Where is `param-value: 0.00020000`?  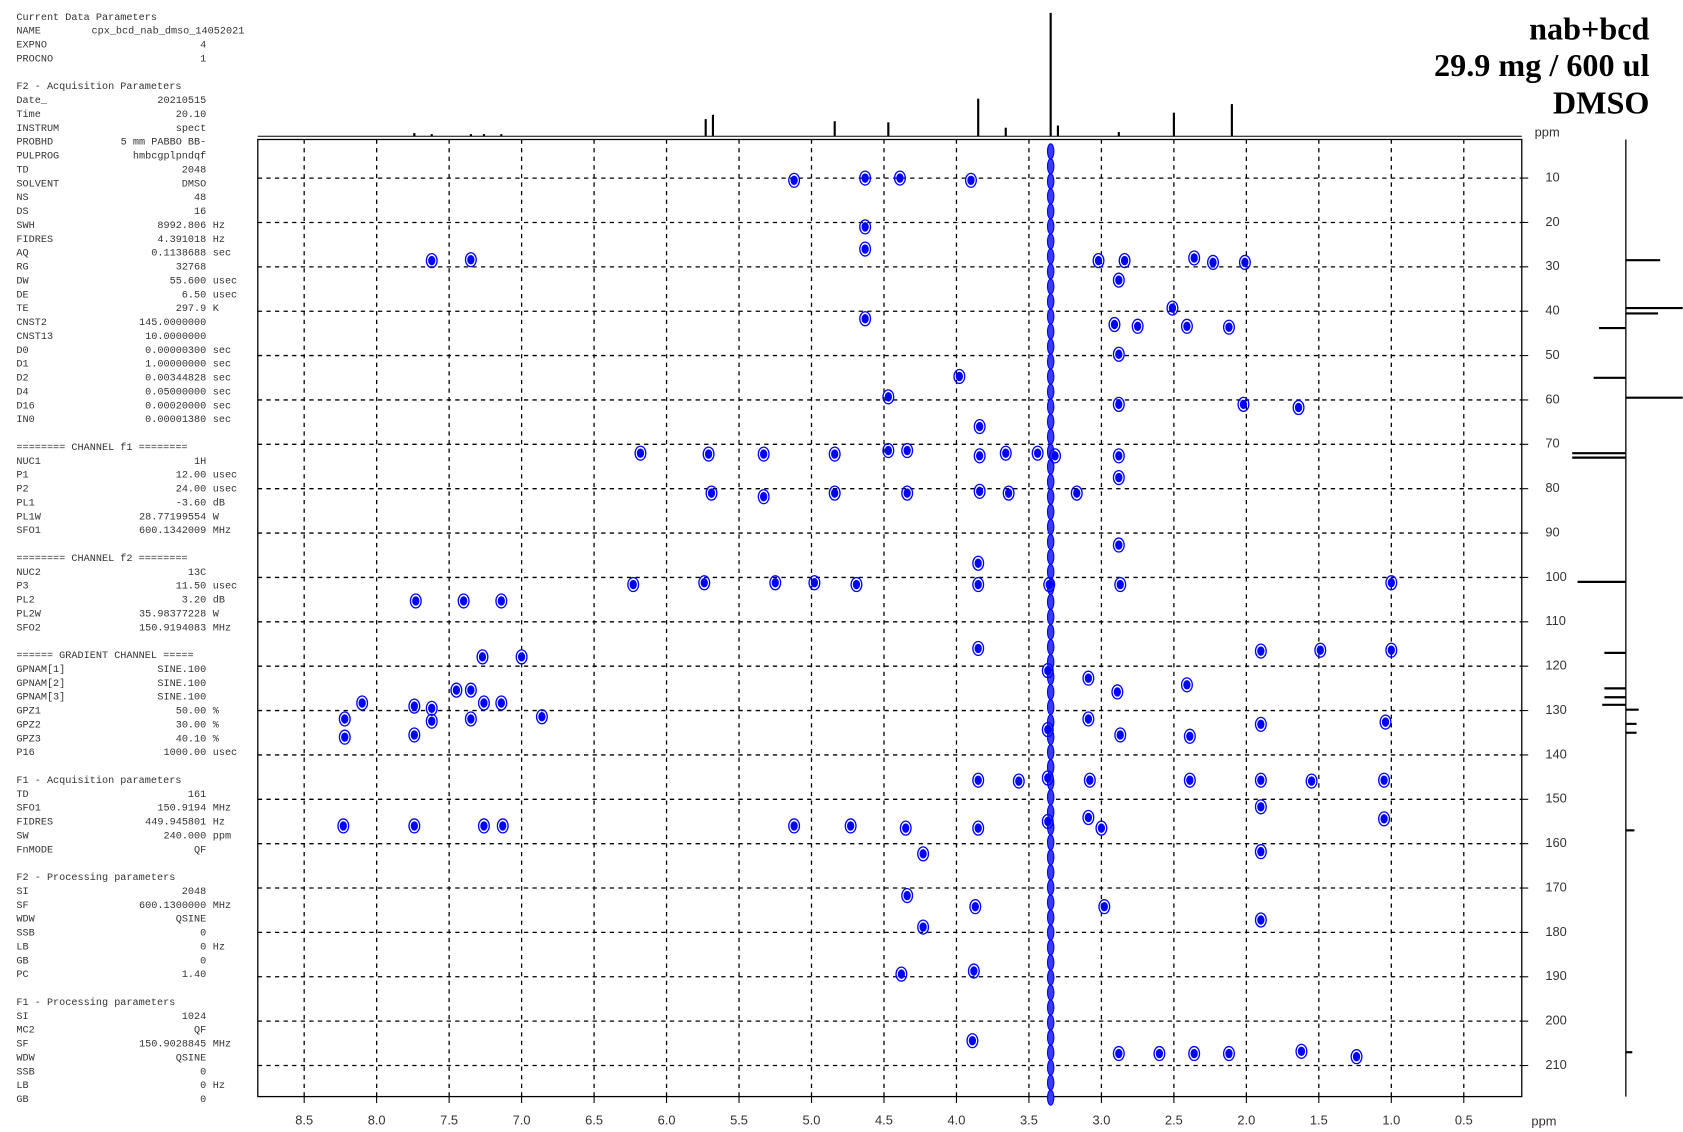 param-value: 0.00020000 is located at coordinates (175, 406).